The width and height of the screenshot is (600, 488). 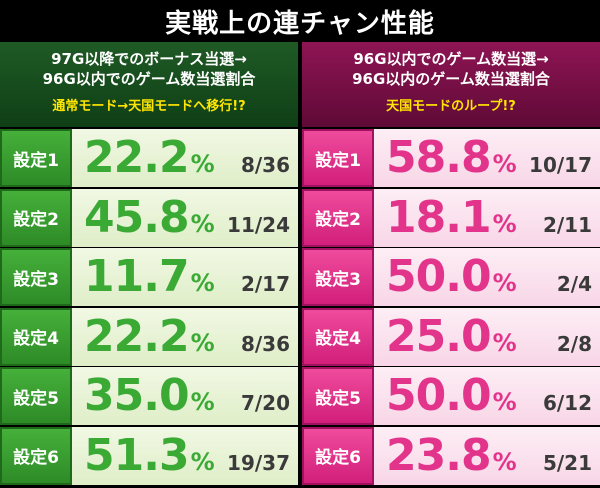 I want to click on value-cell: 51.3% 19/37, so click(x=185, y=455).